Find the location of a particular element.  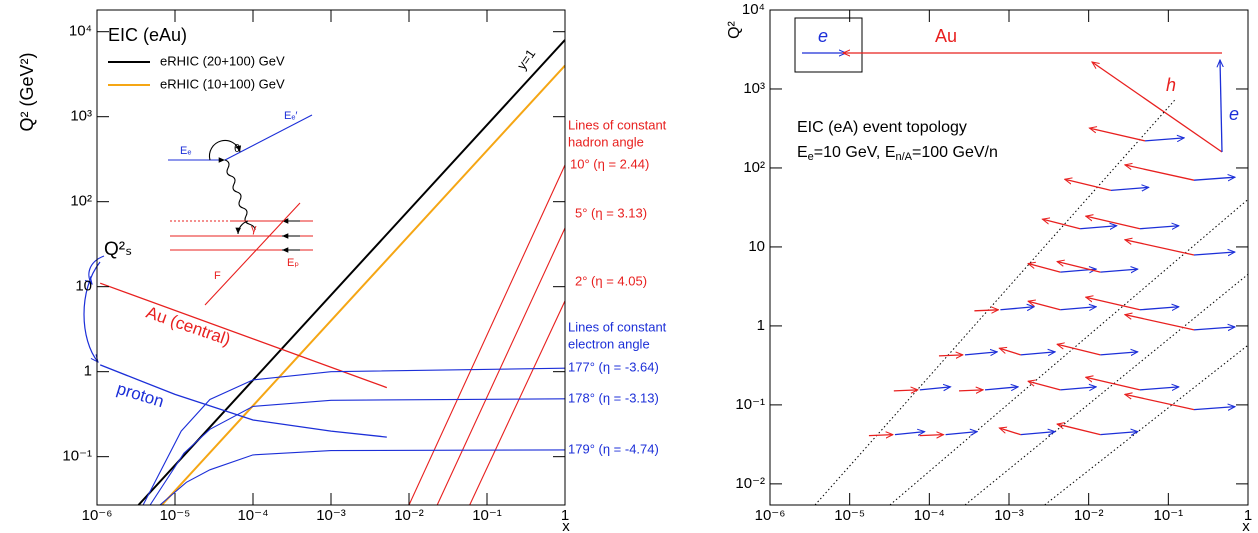

pointer-arrow is located at coordinates (92, 311).